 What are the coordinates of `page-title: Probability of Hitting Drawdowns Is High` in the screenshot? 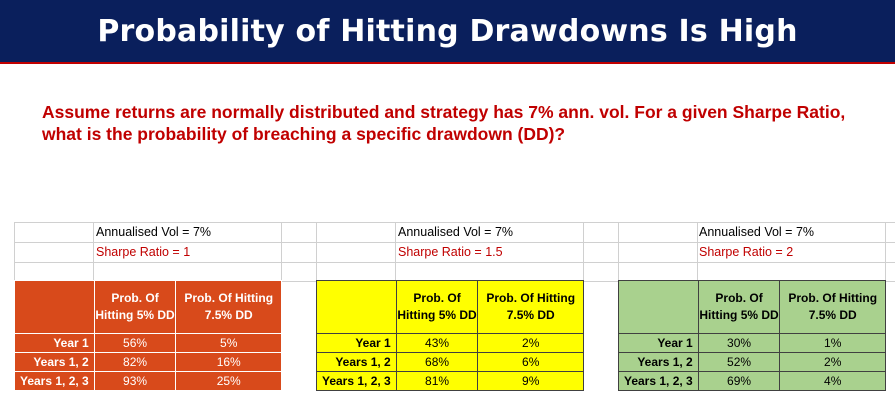 It's located at (447, 31).